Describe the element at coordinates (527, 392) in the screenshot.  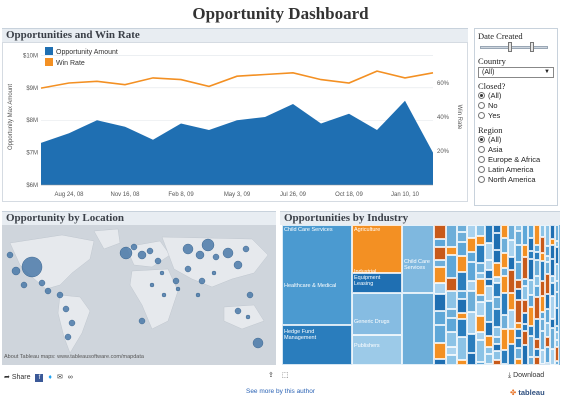
I see `tableau-logo: ✤ tableau` at that location.